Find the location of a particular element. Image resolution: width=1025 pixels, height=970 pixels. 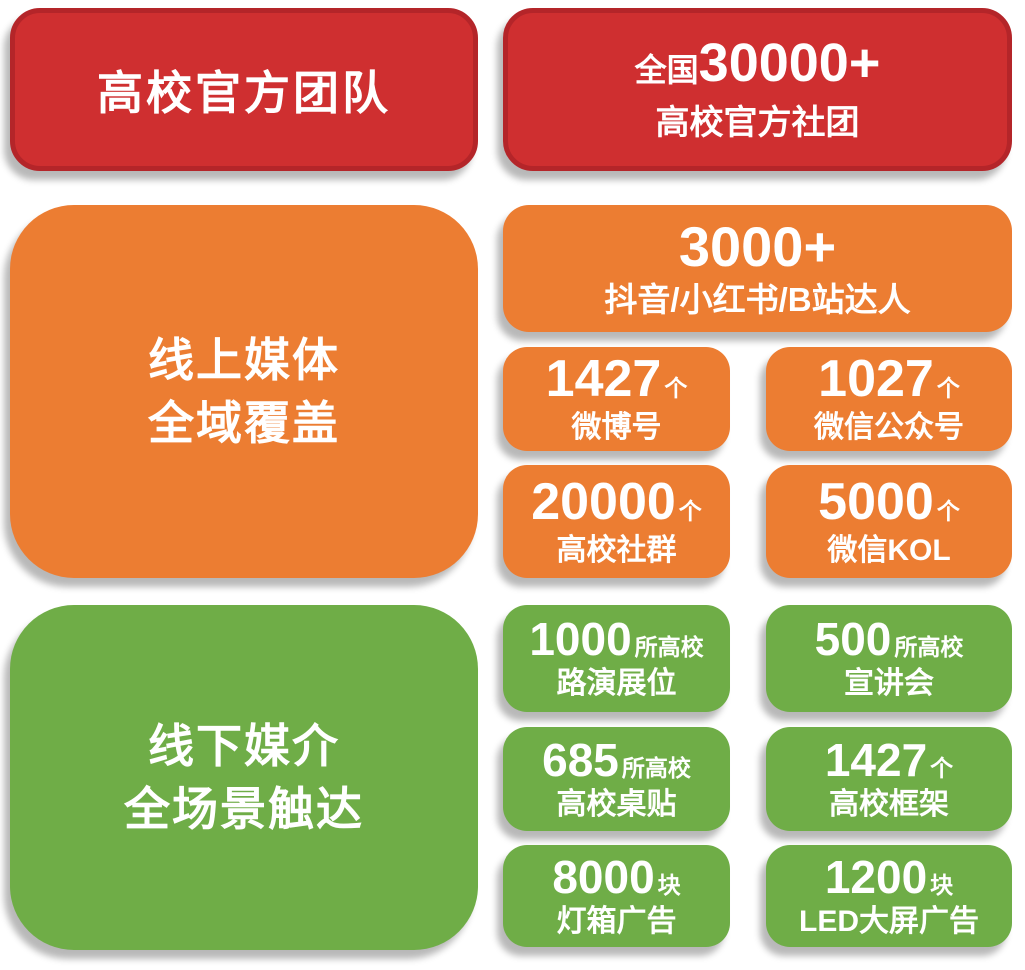

stat-number: 685 is located at coordinates (580, 759).